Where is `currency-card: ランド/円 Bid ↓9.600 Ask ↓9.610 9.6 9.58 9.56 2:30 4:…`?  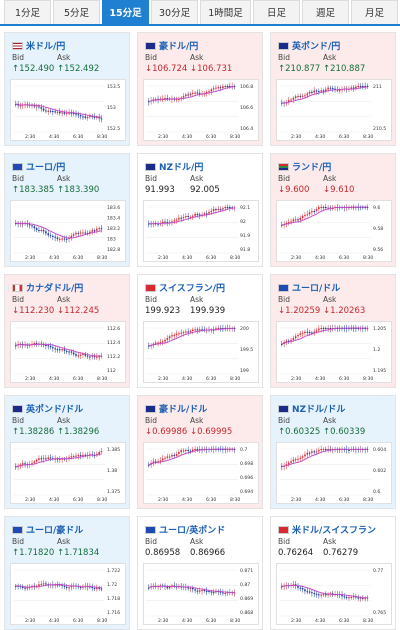 currency-card: ランド/円 Bid ↓9.600 Ask ↓9.610 9.6 9.58 9.56 2:30 4:… is located at coordinates (333, 210).